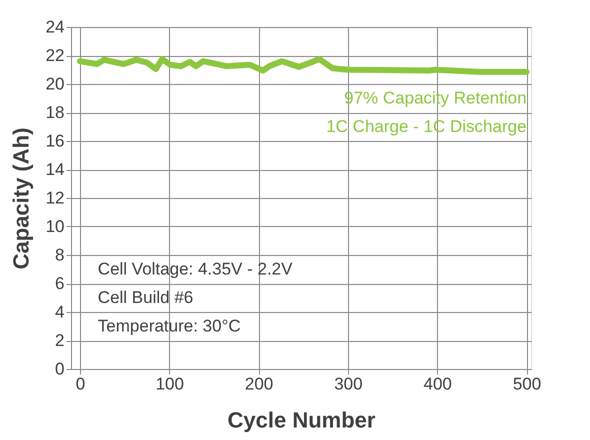  What do you see at coordinates (438, 384) in the screenshot?
I see `x-tick-label: 400` at bounding box center [438, 384].